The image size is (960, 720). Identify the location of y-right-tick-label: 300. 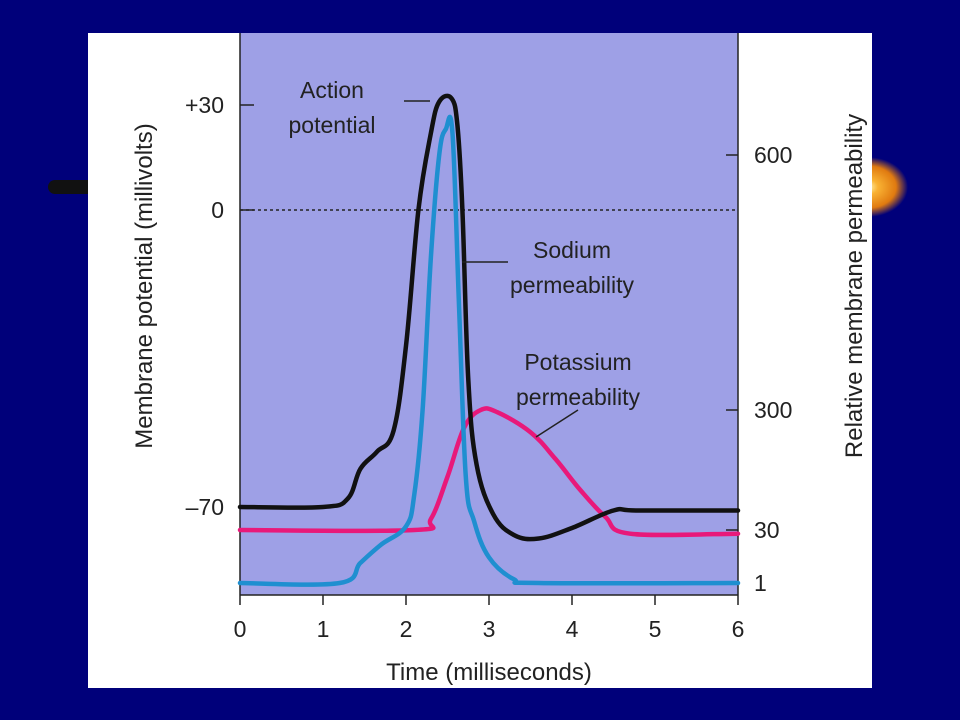
(773, 410).